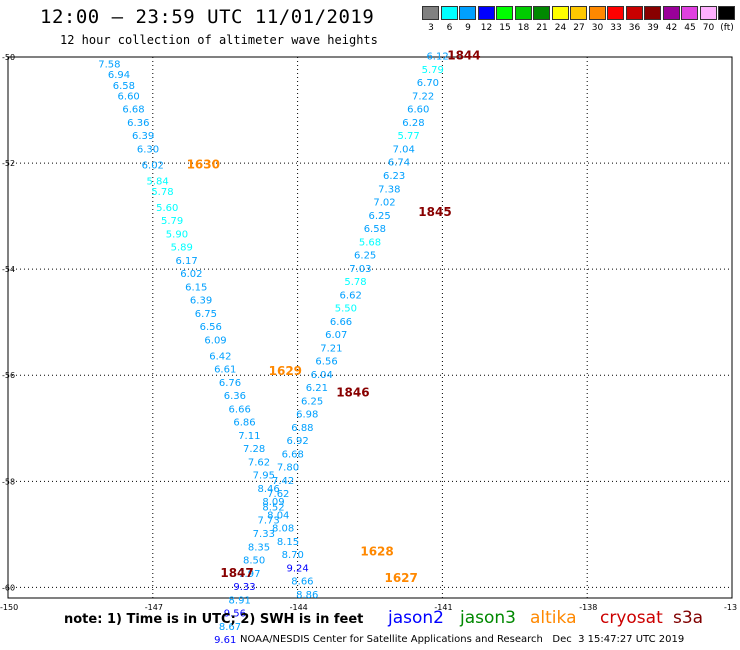 The image size is (740, 650). I want to click on legend-label: 30, so click(597, 28).